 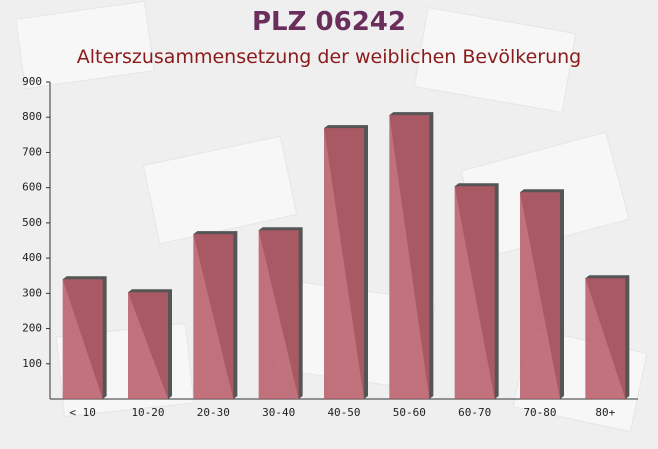 I want to click on x-tick-label: 50-60, so click(x=409, y=412).